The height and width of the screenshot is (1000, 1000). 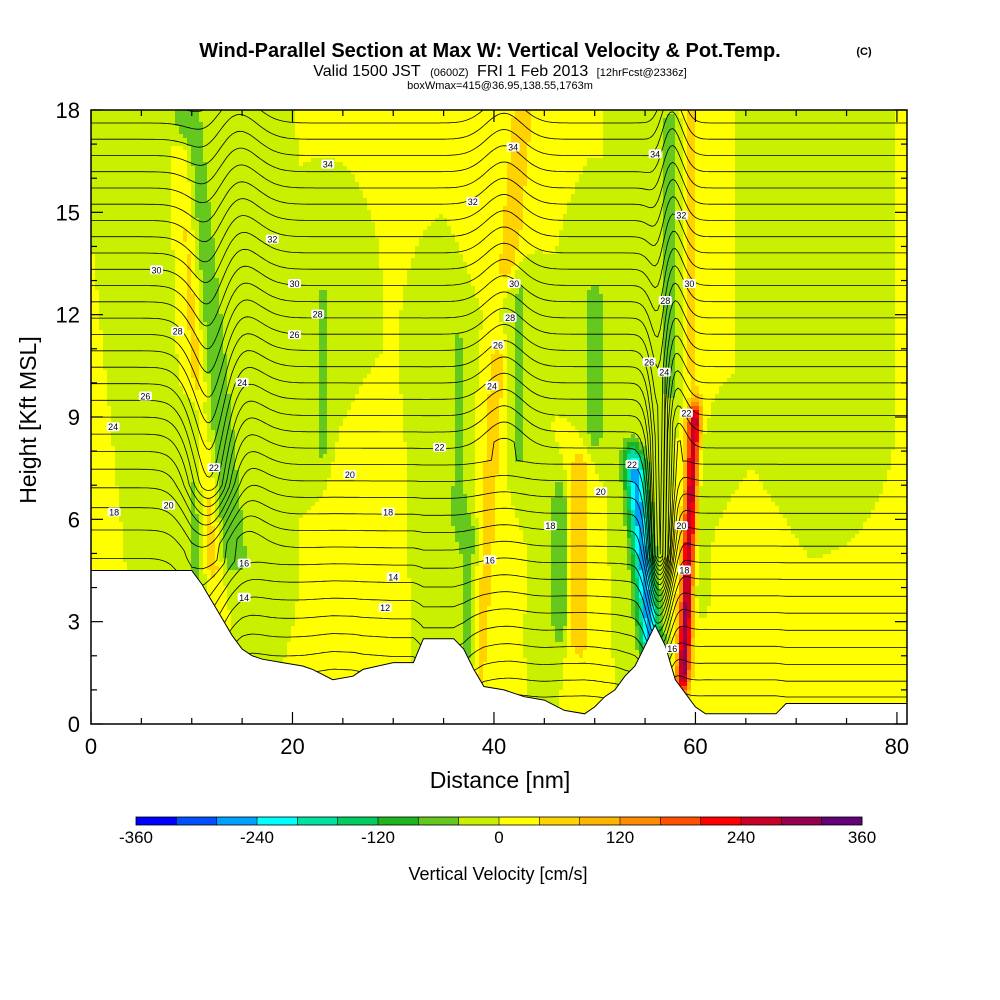 What do you see at coordinates (294, 335) in the screenshot?
I see `contour-label: 26` at bounding box center [294, 335].